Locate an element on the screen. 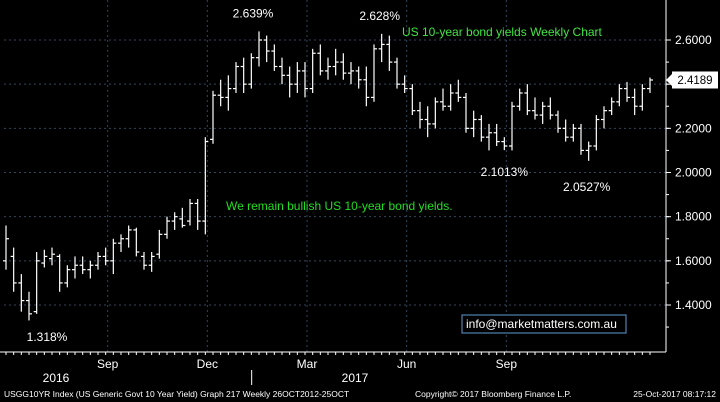 The width and height of the screenshot is (720, 402). last-value-label: 2.4189 is located at coordinates (694, 81).